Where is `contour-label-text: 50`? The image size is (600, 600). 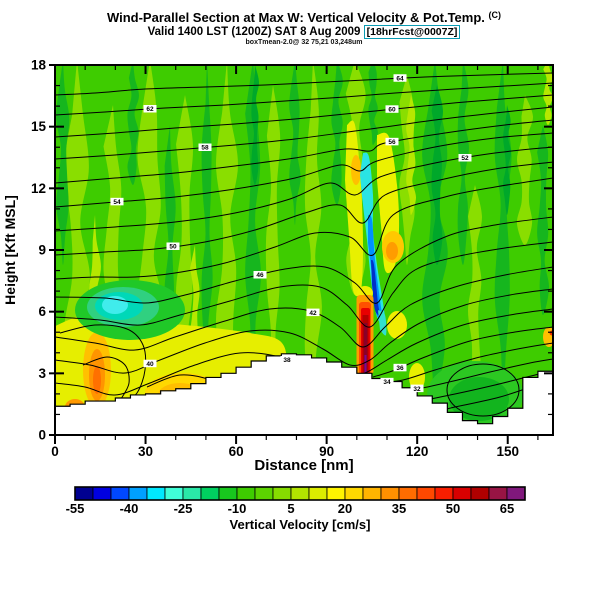 contour-label-text: 50 is located at coordinates (173, 247).